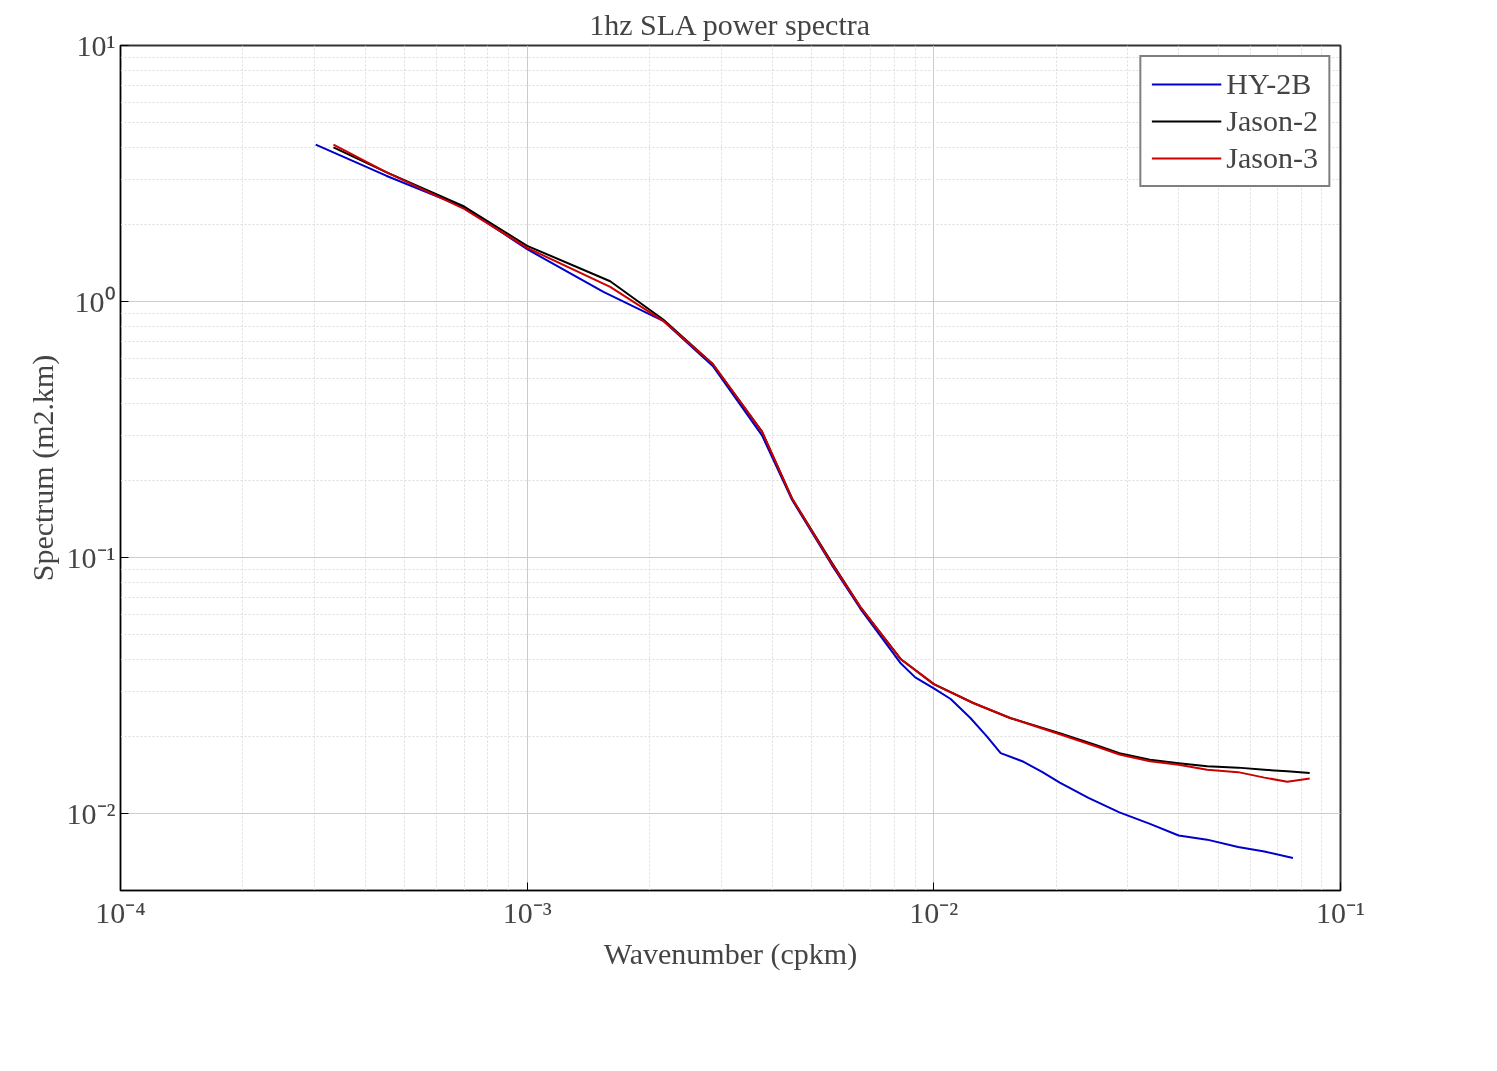  I want to click on chart-title: 1hz SLA power spectra, so click(730, 24).